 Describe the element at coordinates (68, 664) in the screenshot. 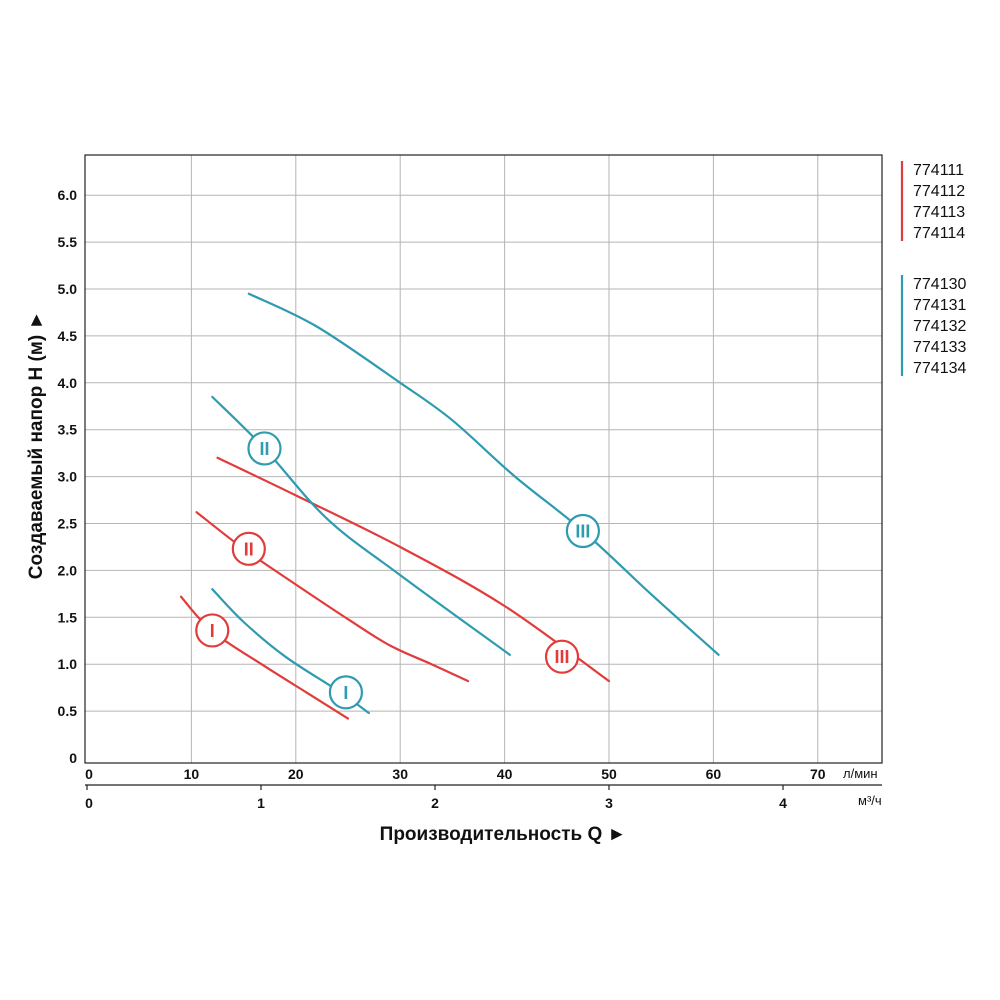

I see `y-tick-label: 1.0` at that location.